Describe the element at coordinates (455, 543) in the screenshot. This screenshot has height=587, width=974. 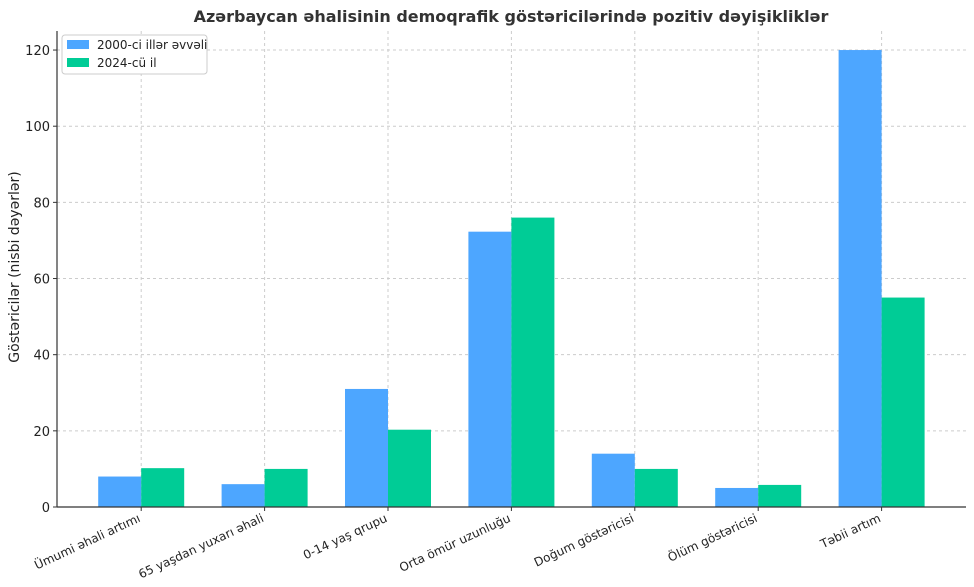
I see `x-tick-label: Orta ömür uzunluğu` at that location.